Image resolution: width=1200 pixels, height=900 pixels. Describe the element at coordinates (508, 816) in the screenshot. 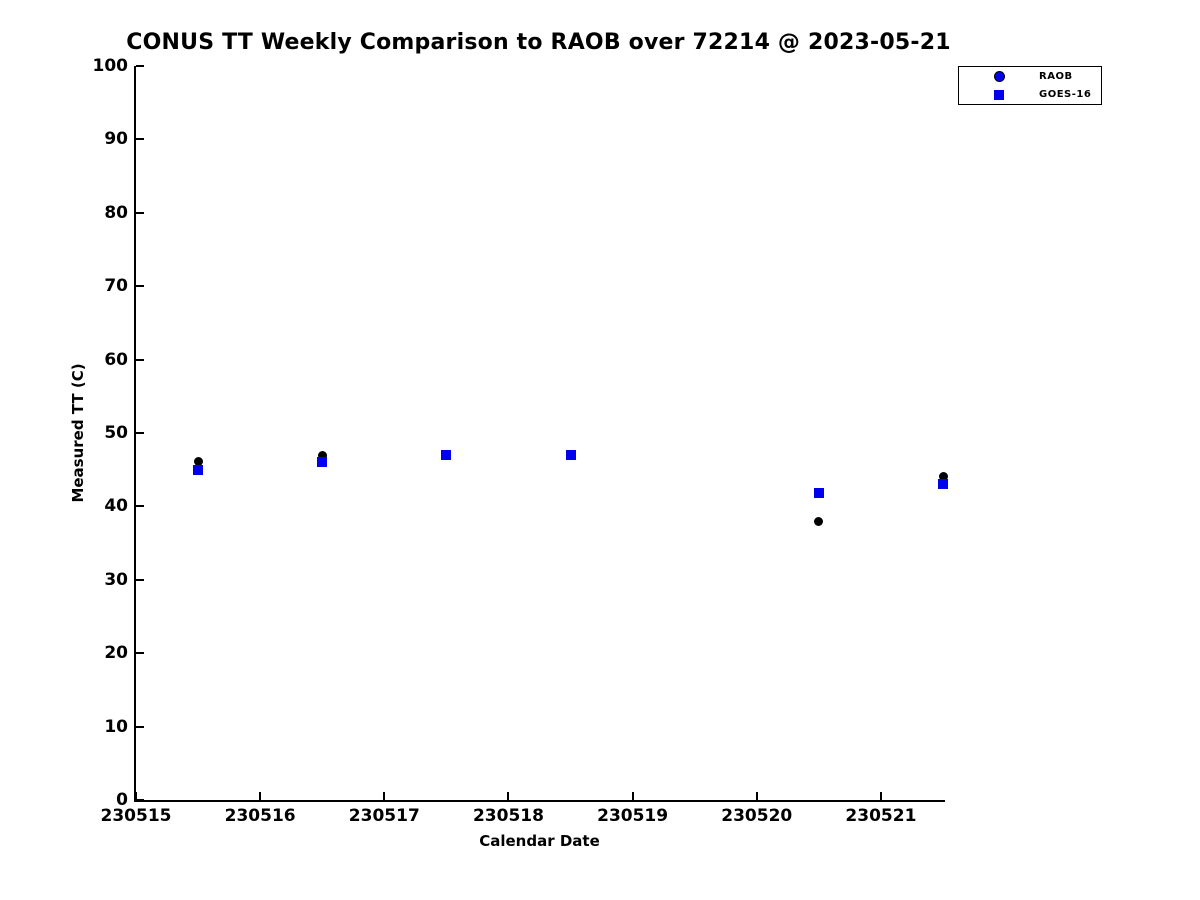

I see `x-tick-label: 230518` at that location.